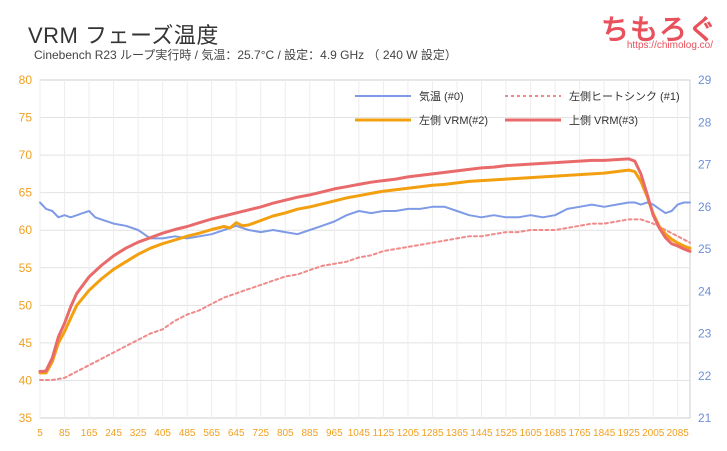  I want to click on x-axis-tick: 1925, so click(629, 433).